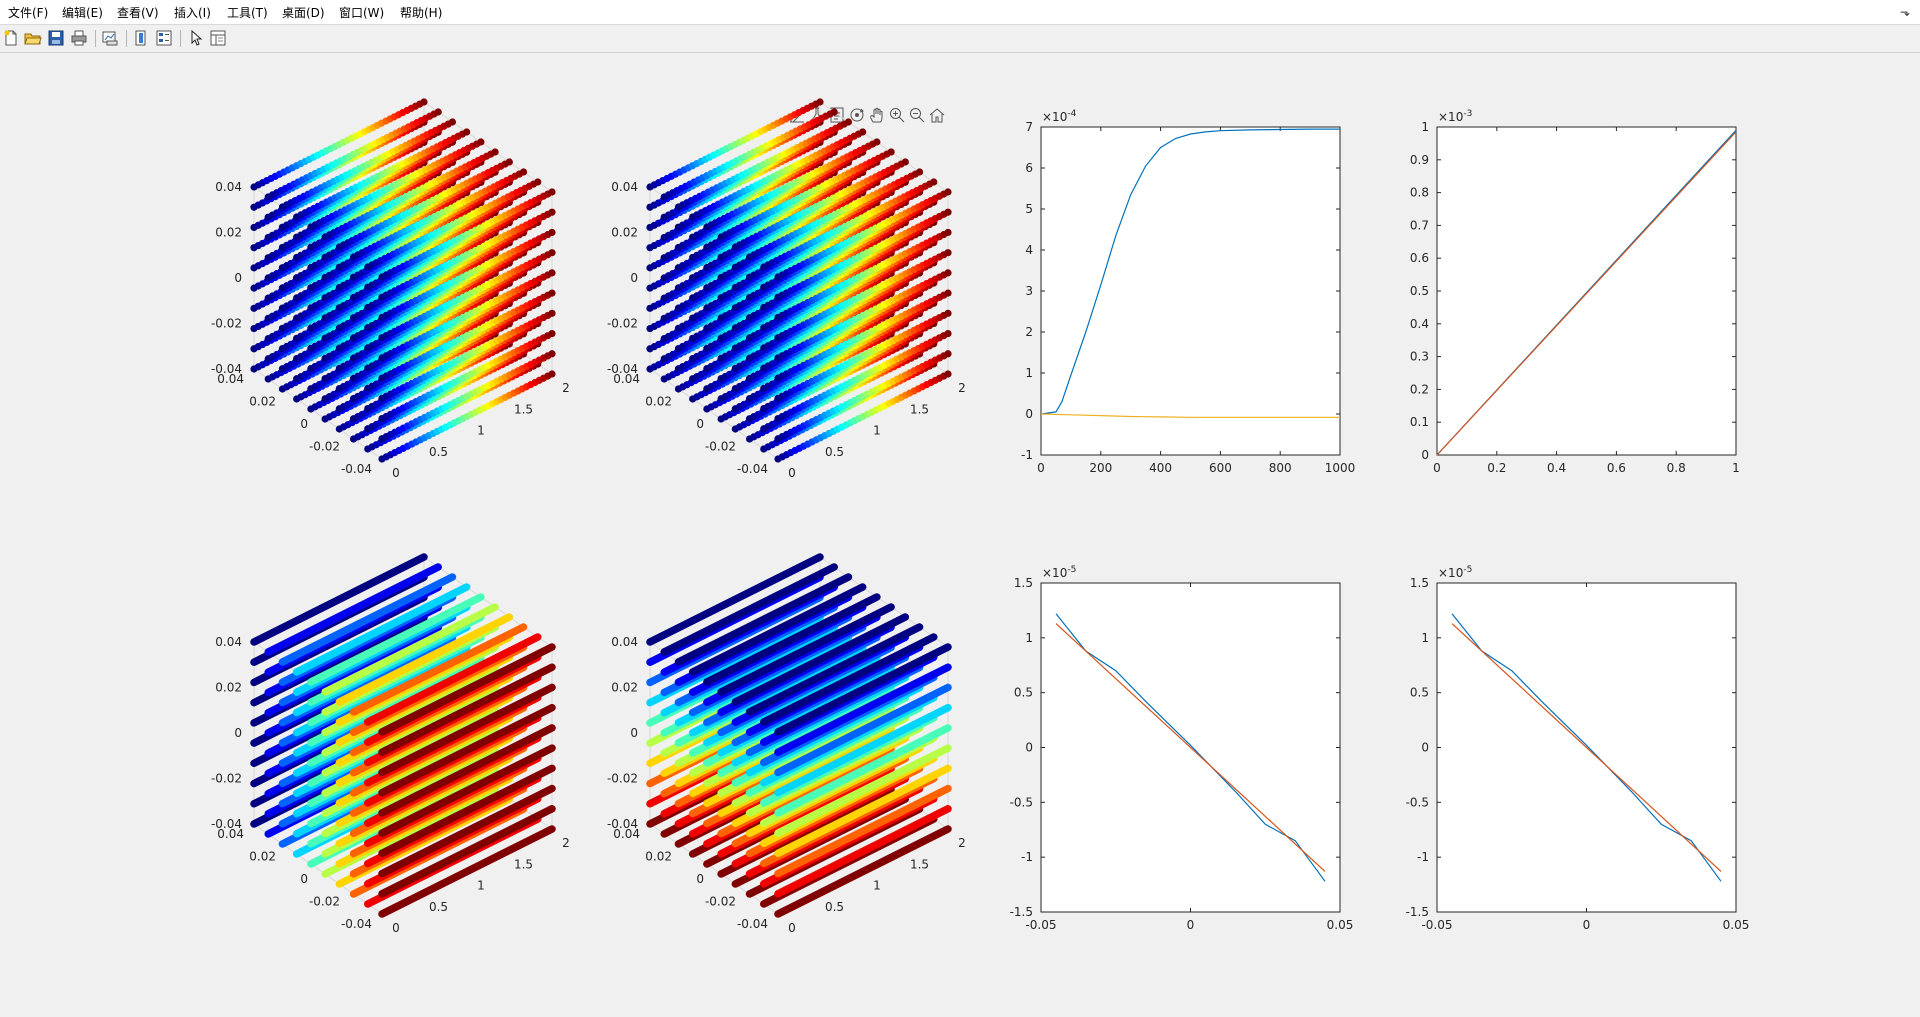 Image resolution: width=1920 pixels, height=1017 pixels. I want to click on menu-file: 文件(F), so click(28, 13).